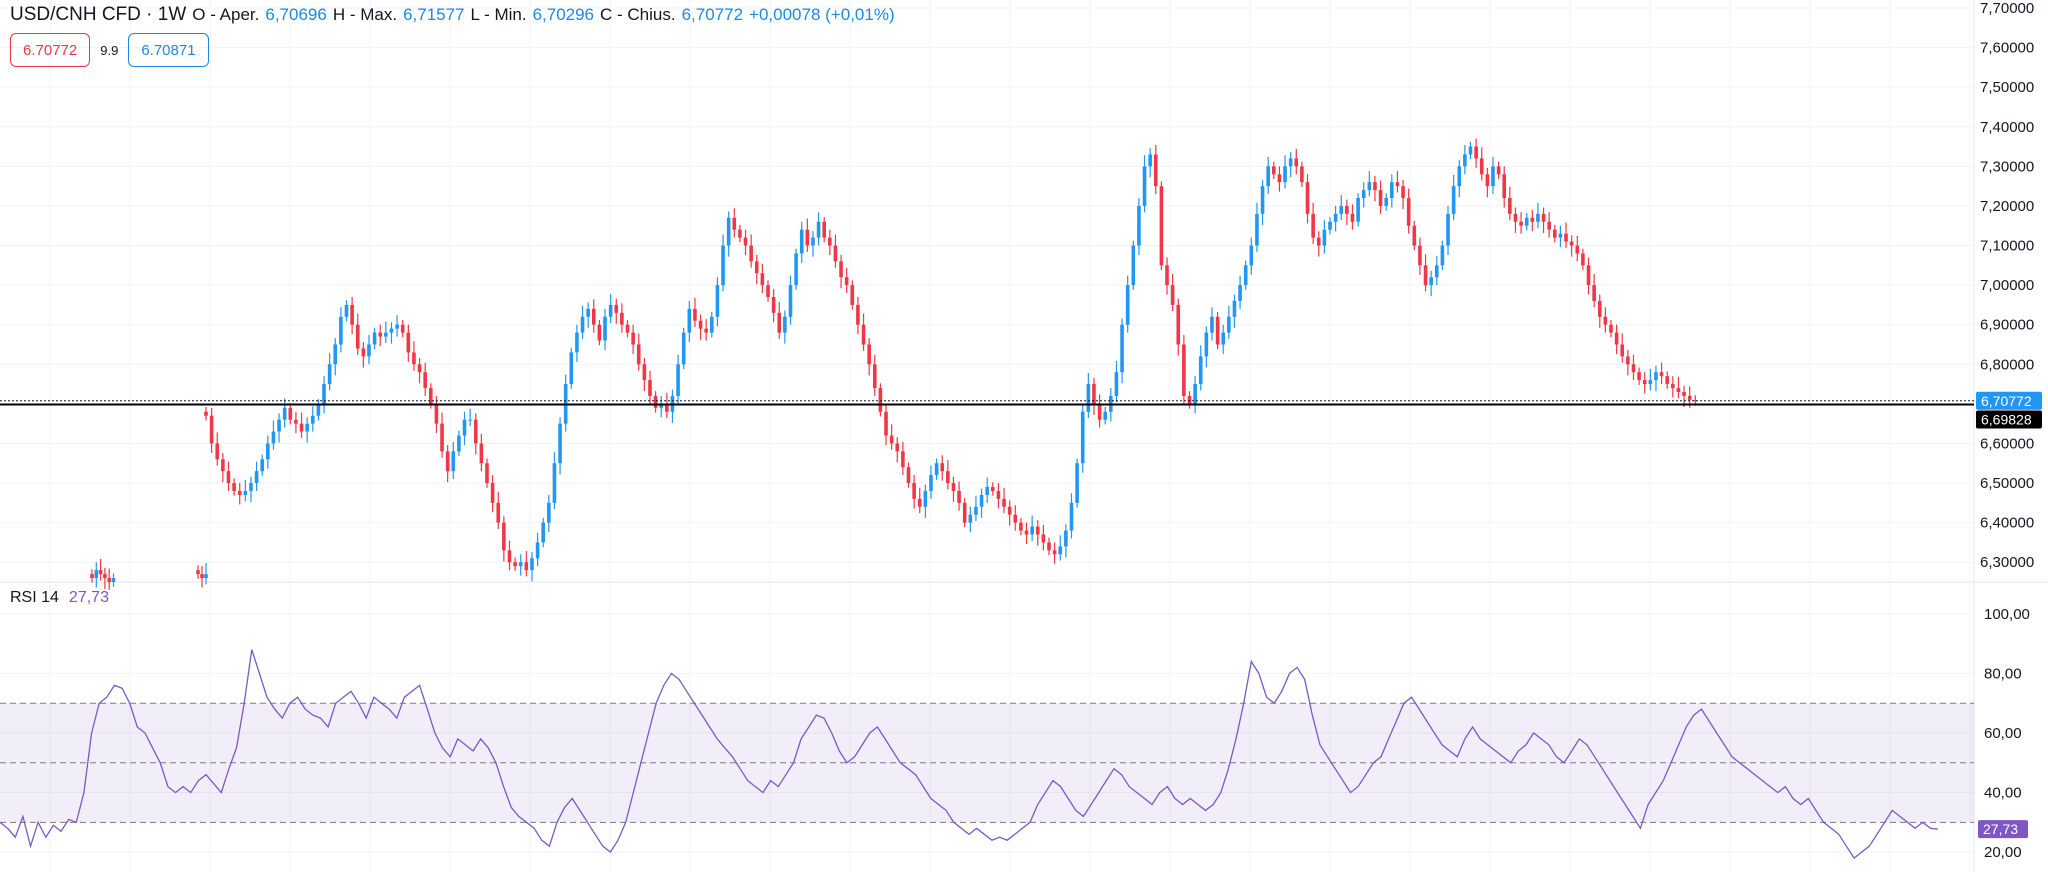  I want to click on rsi-value: 27,73, so click(88, 597).